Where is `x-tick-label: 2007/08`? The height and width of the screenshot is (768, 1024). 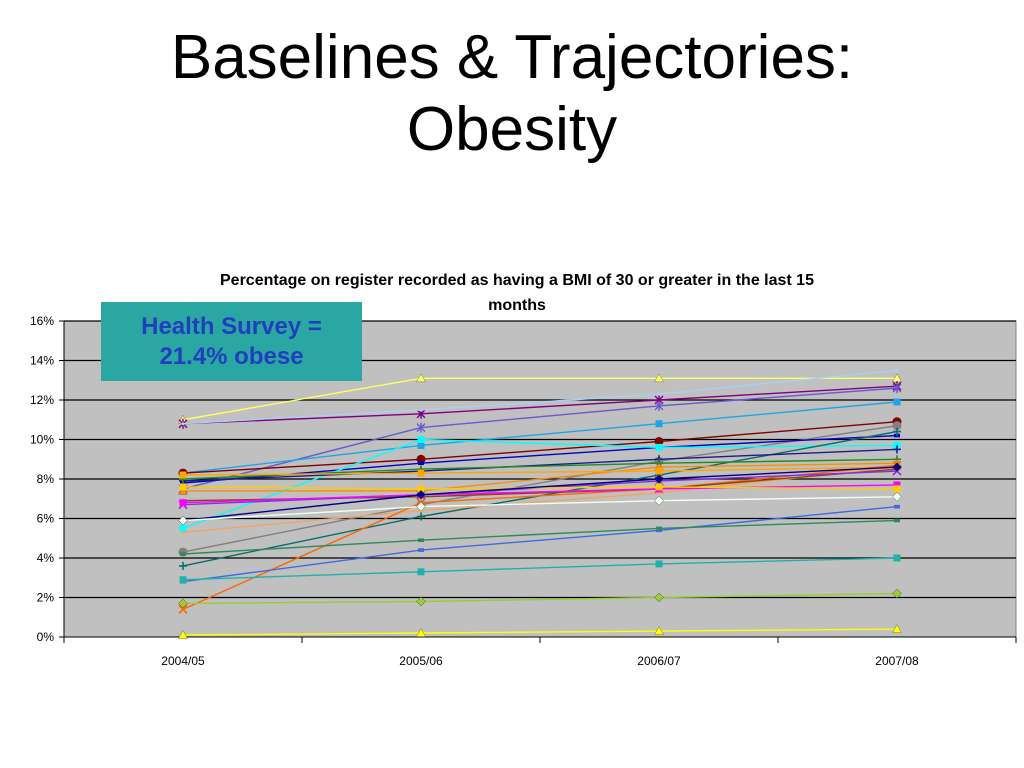
x-tick-label: 2007/08 is located at coordinates (897, 661).